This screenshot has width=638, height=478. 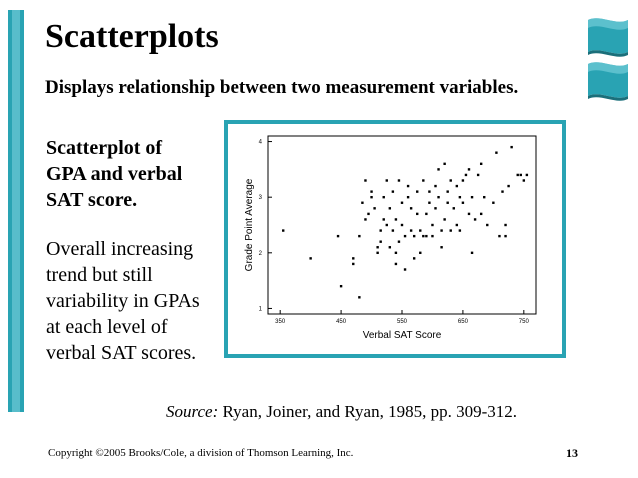 I want to click on desc-line: Overall increasing, so click(x=120, y=249).